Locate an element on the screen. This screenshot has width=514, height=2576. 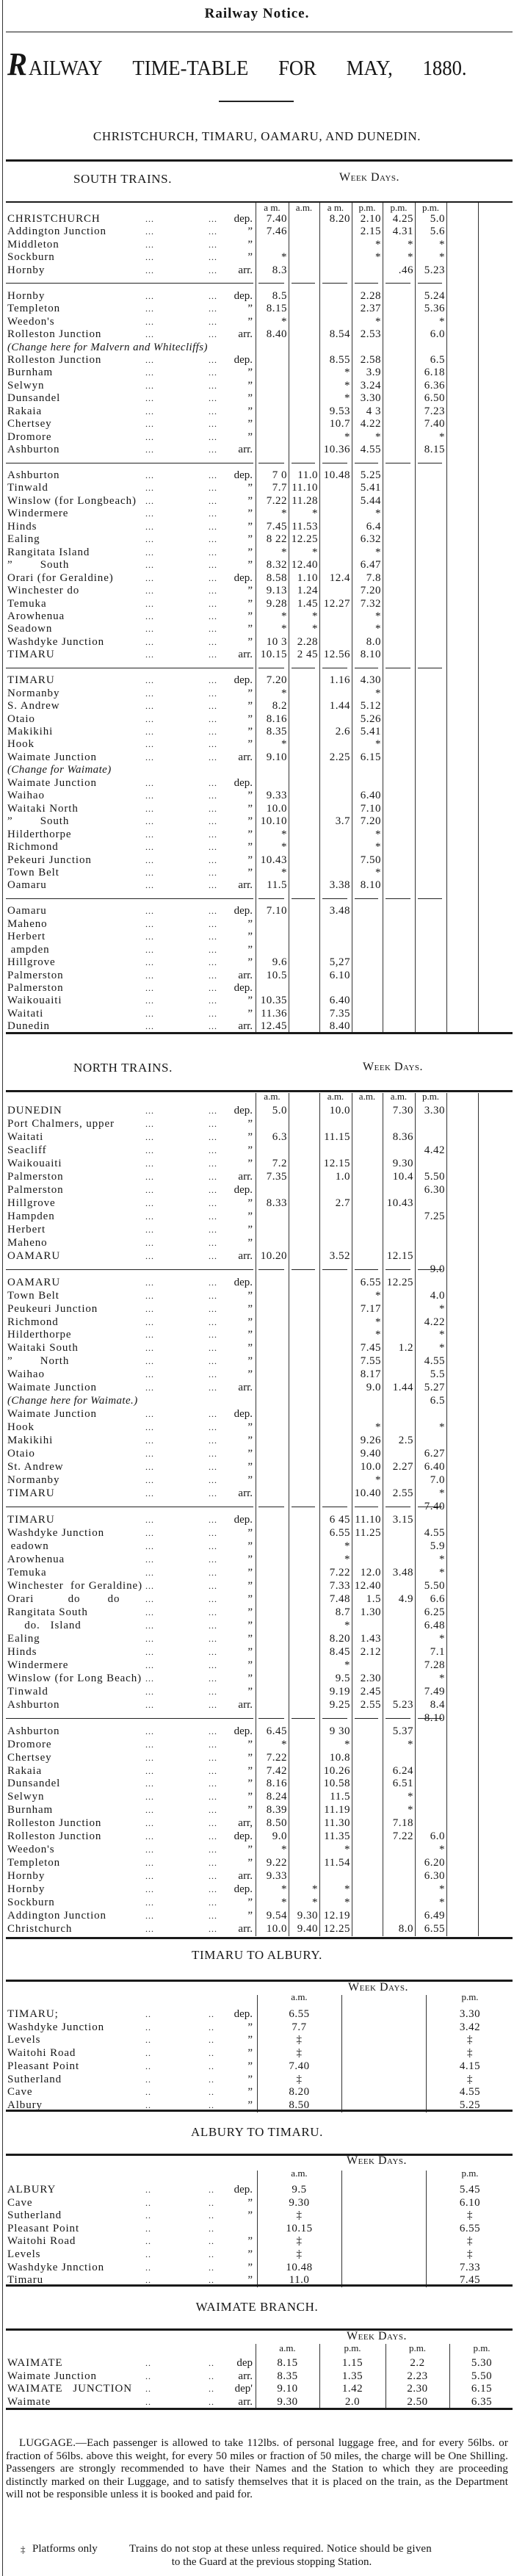
column-header: a.m. is located at coordinates (272, 1096).